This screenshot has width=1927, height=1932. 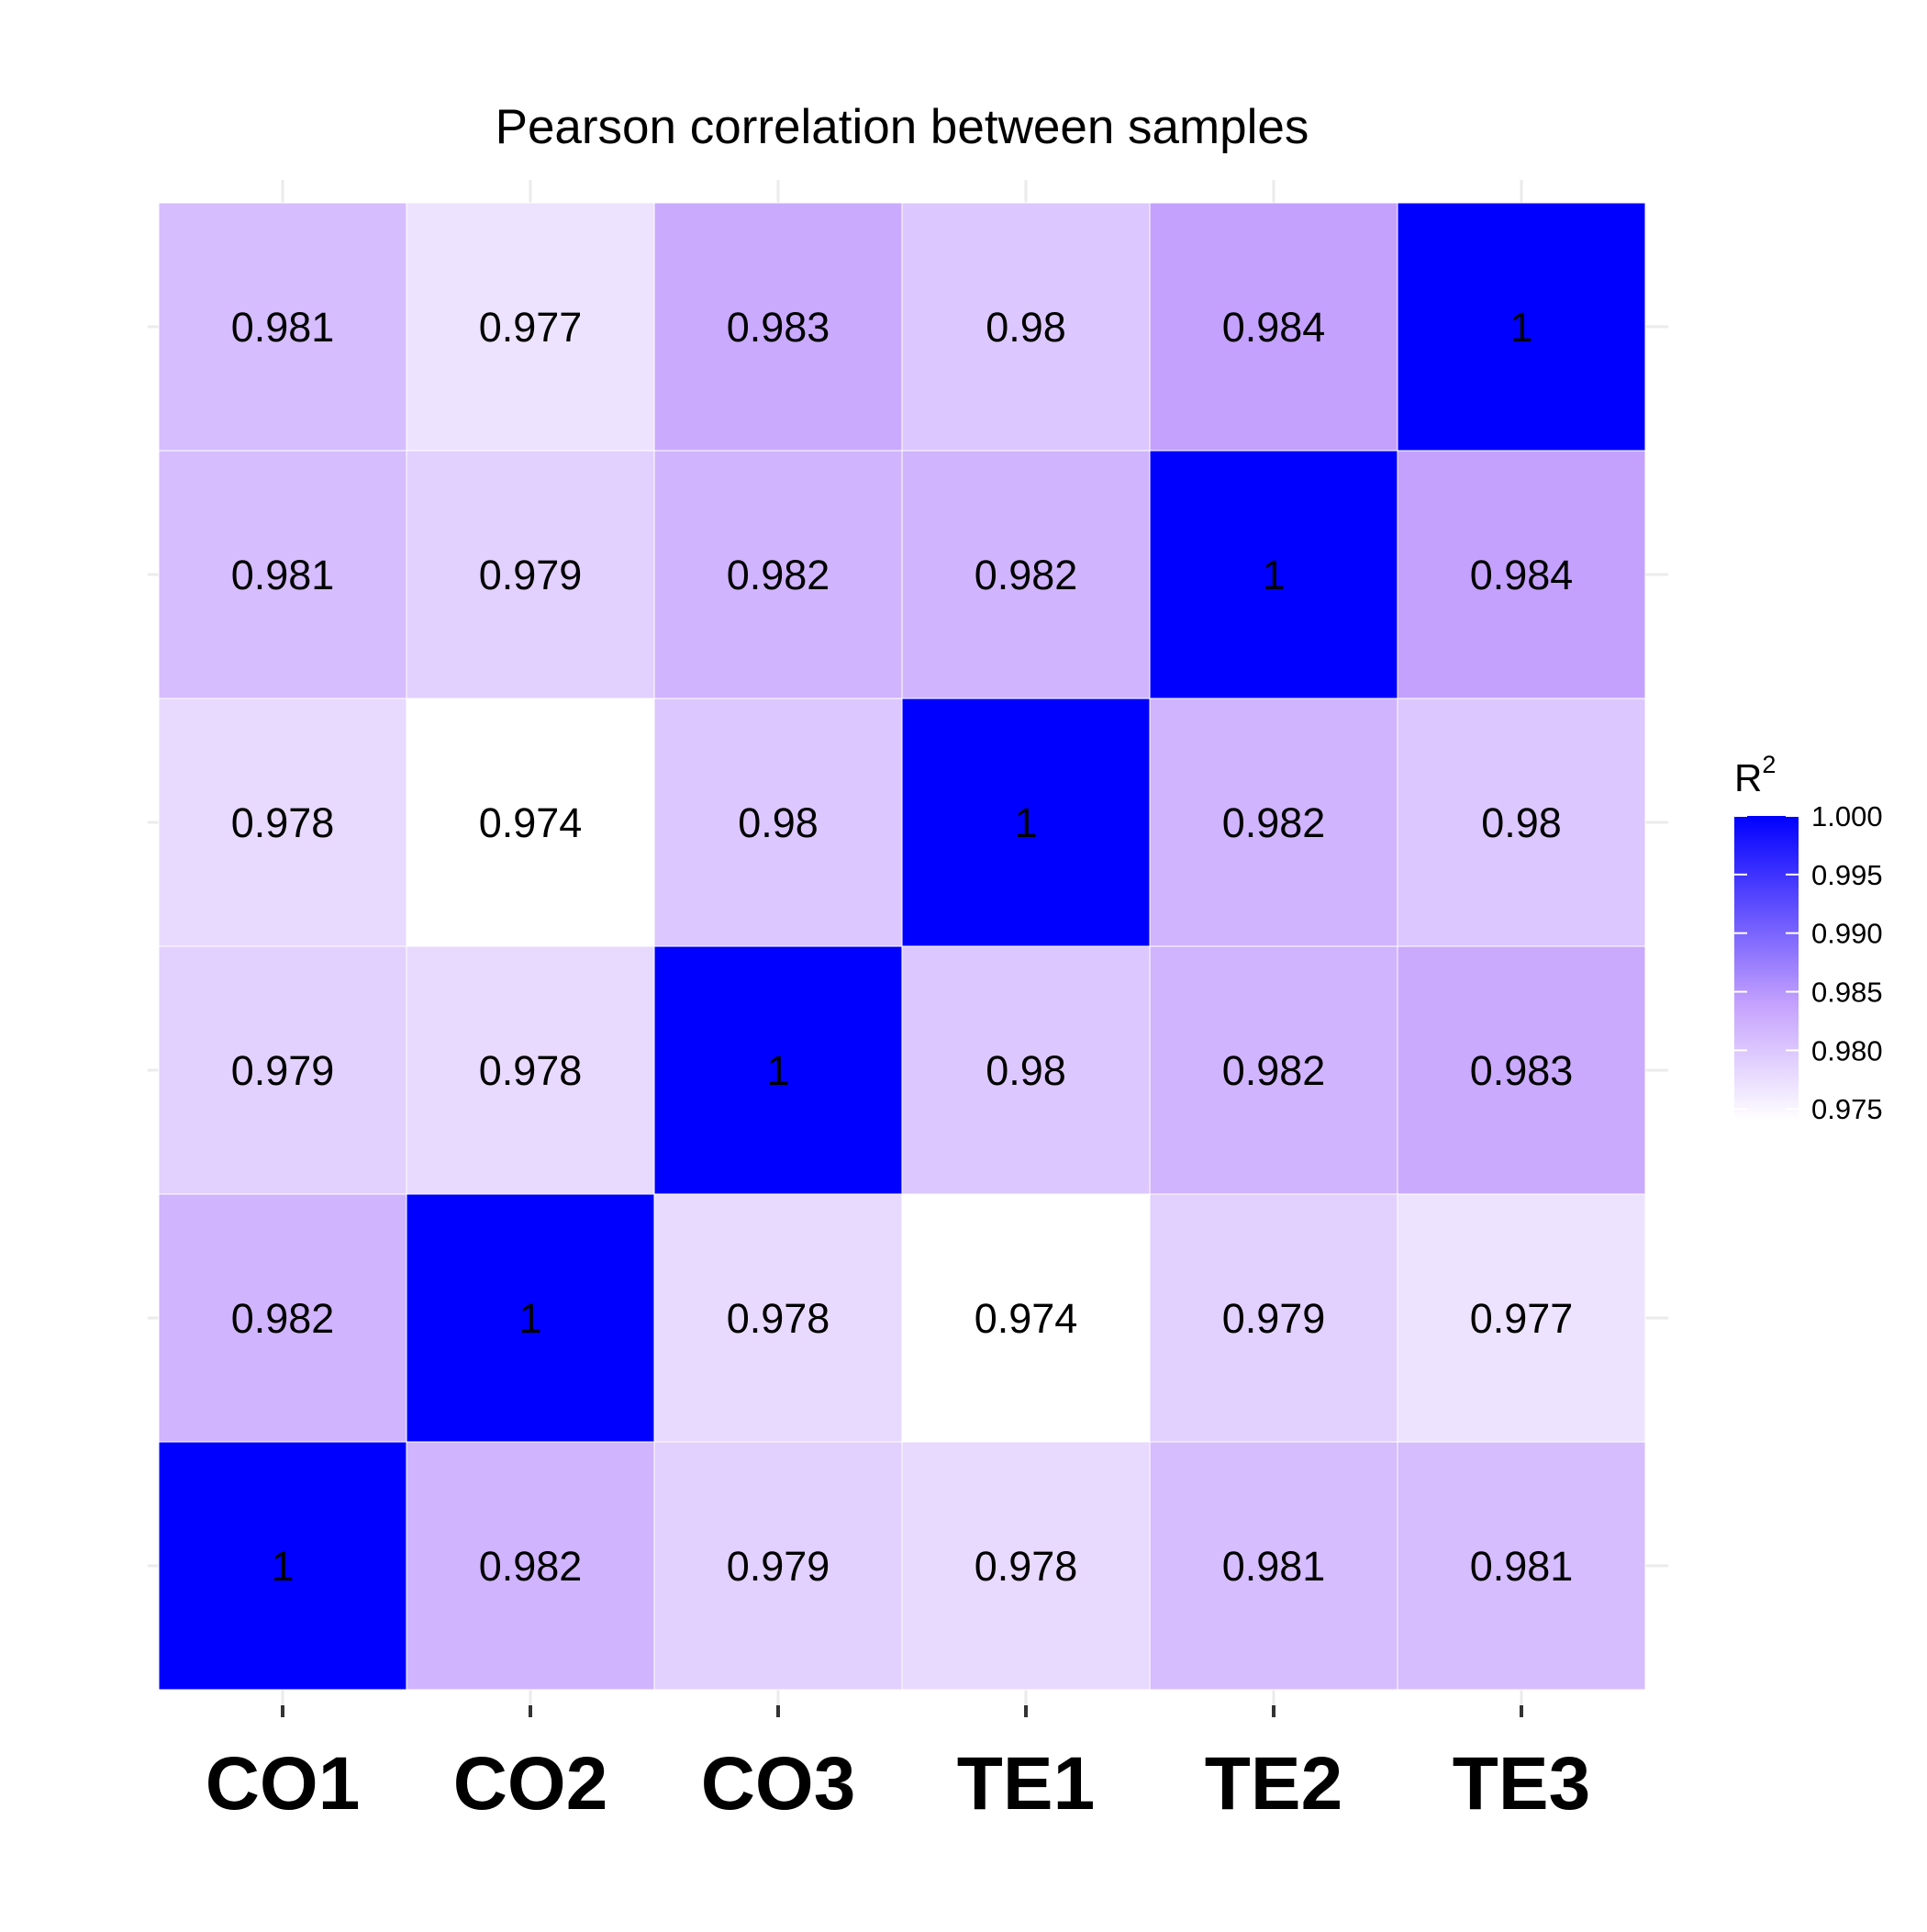 What do you see at coordinates (1847, 1050) in the screenshot?
I see `legend-tick-label: 0.980` at bounding box center [1847, 1050].